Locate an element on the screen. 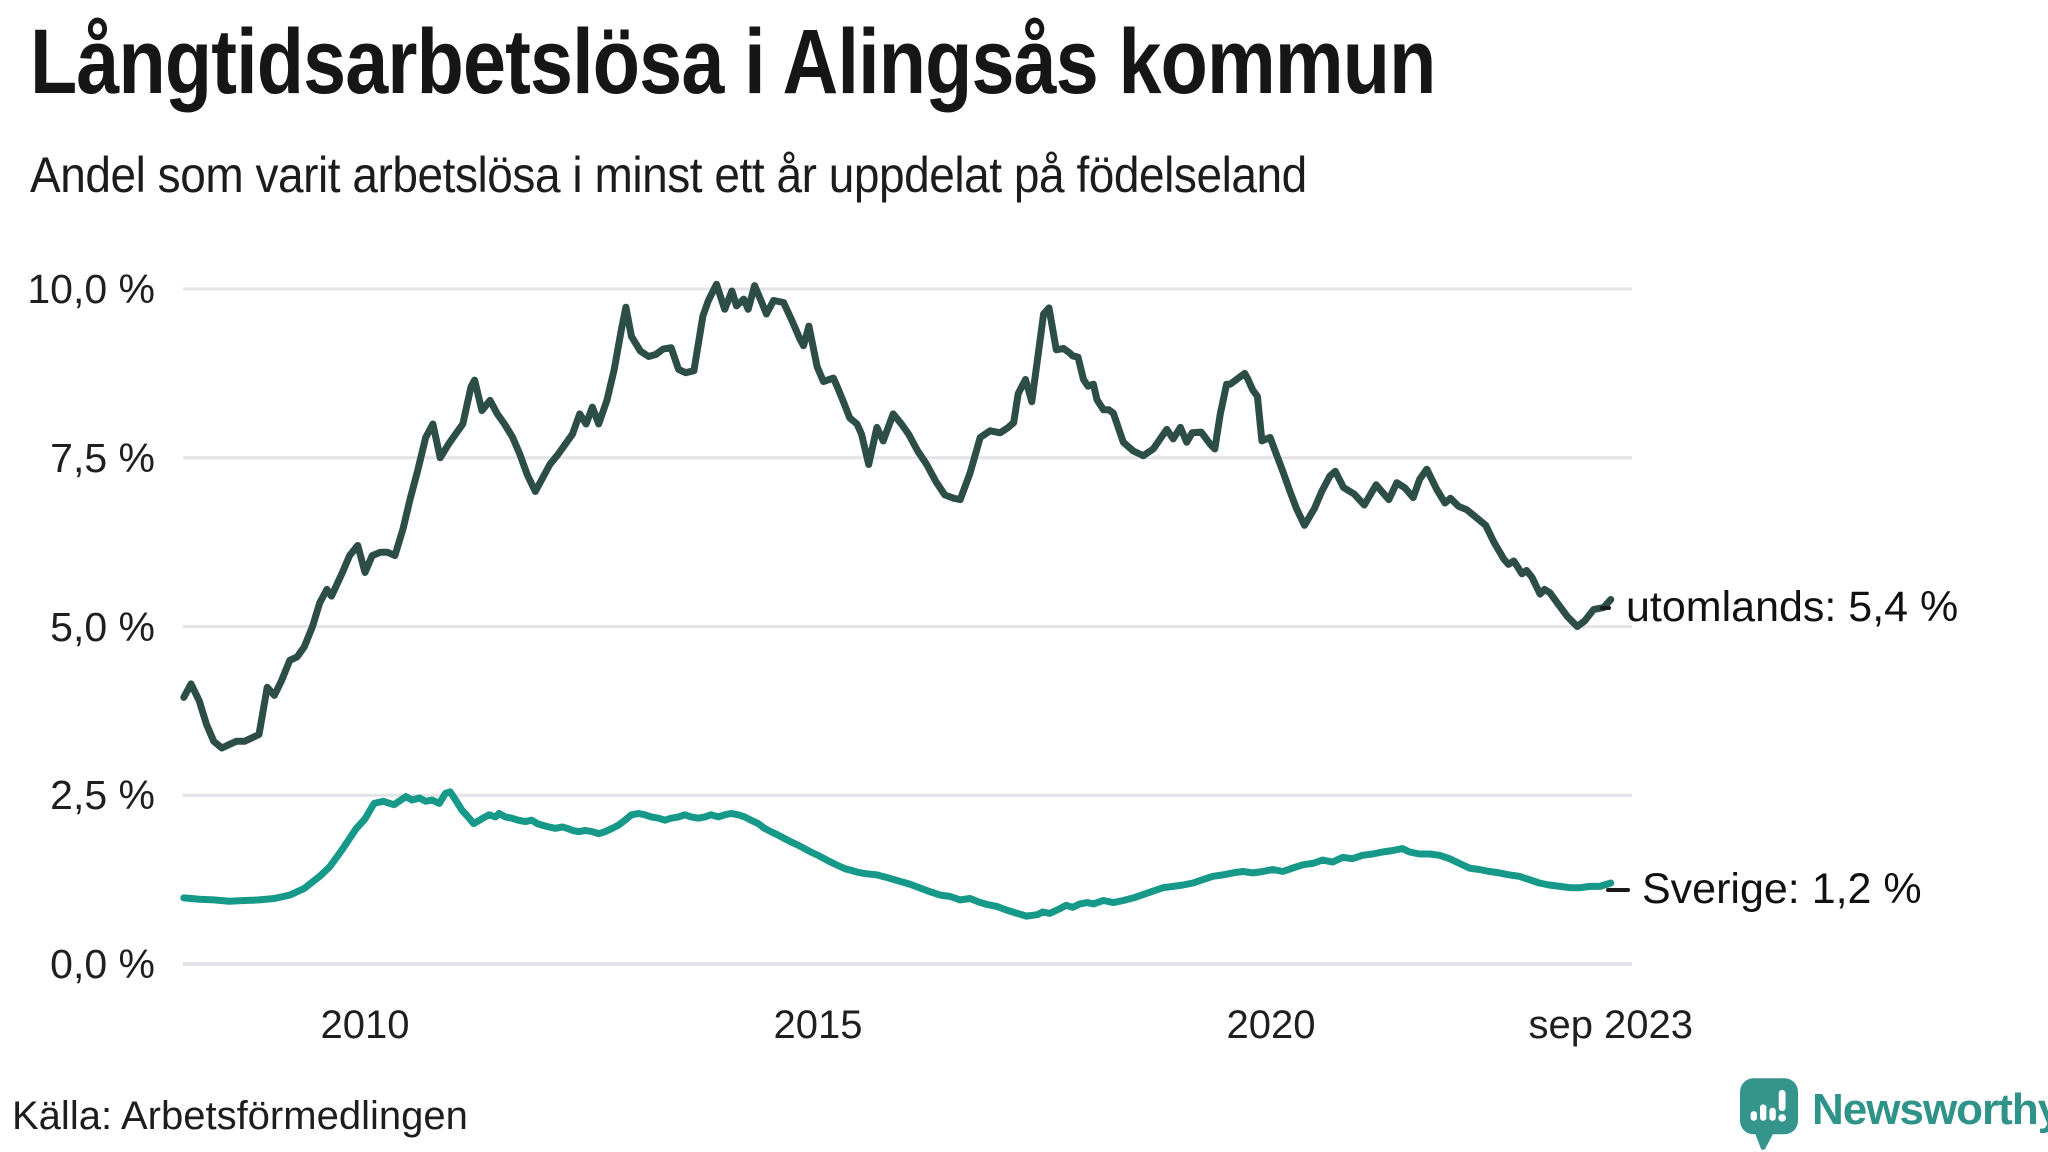 The height and width of the screenshot is (1152, 2048). utomlands-end-label-text: utomlands: 5,4 % is located at coordinates (1792, 607).